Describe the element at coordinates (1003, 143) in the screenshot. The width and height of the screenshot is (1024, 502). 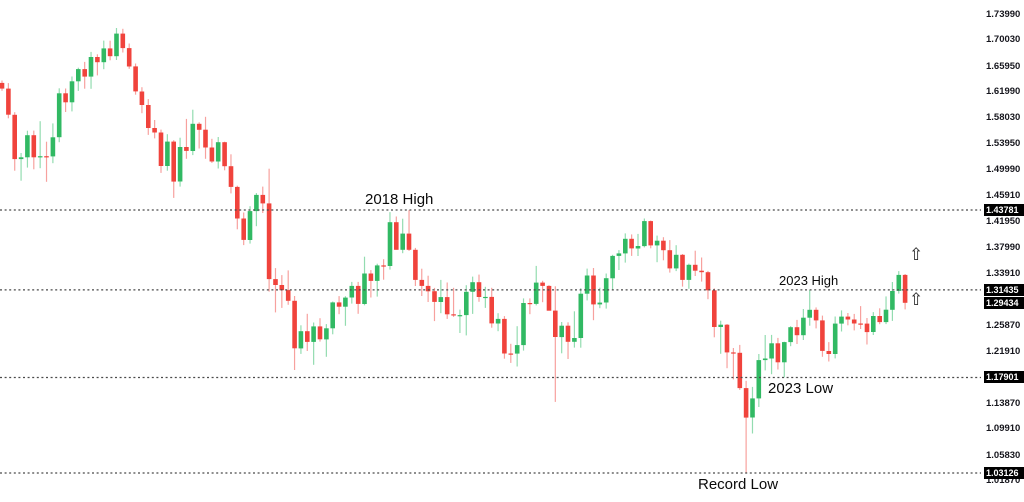
I see `axis-tick-label: 1.53950` at that location.